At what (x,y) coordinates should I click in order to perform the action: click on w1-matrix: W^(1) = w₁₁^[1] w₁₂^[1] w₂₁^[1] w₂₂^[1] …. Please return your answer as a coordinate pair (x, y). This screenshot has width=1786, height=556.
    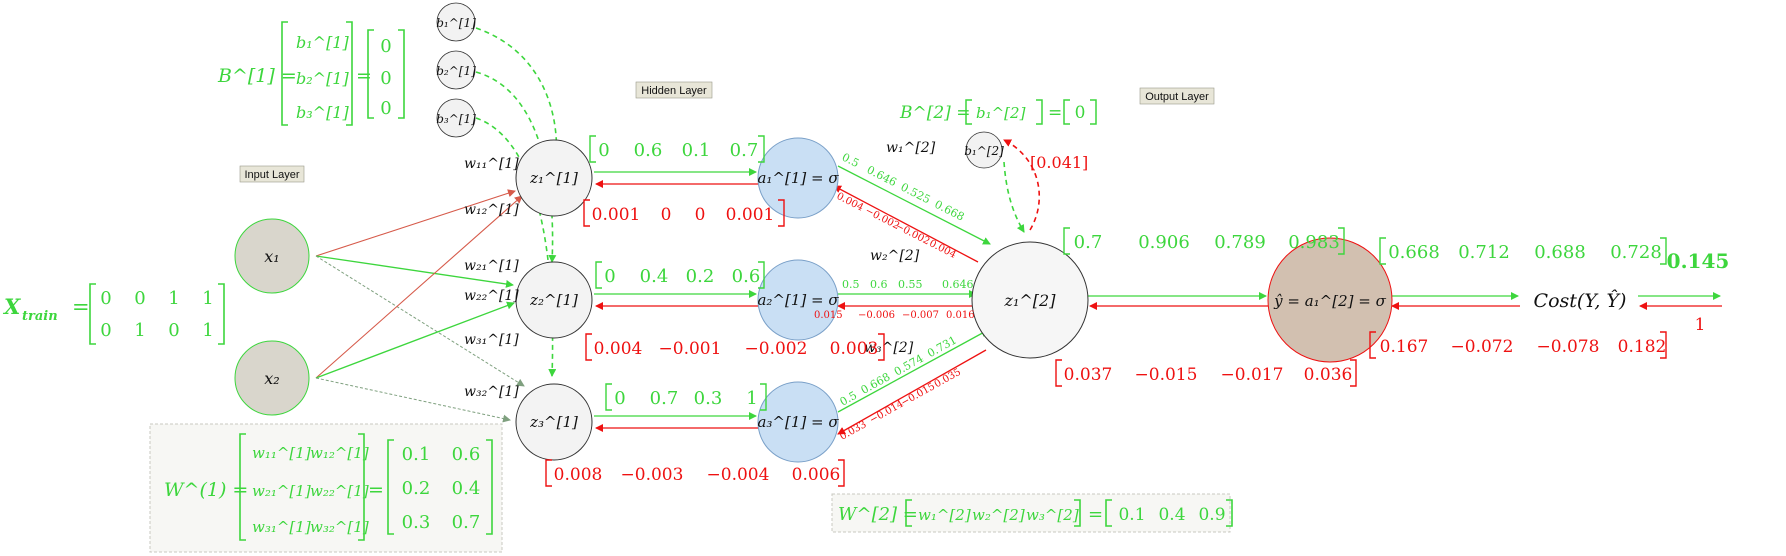
    Looking at the image, I should click on (326, 488).